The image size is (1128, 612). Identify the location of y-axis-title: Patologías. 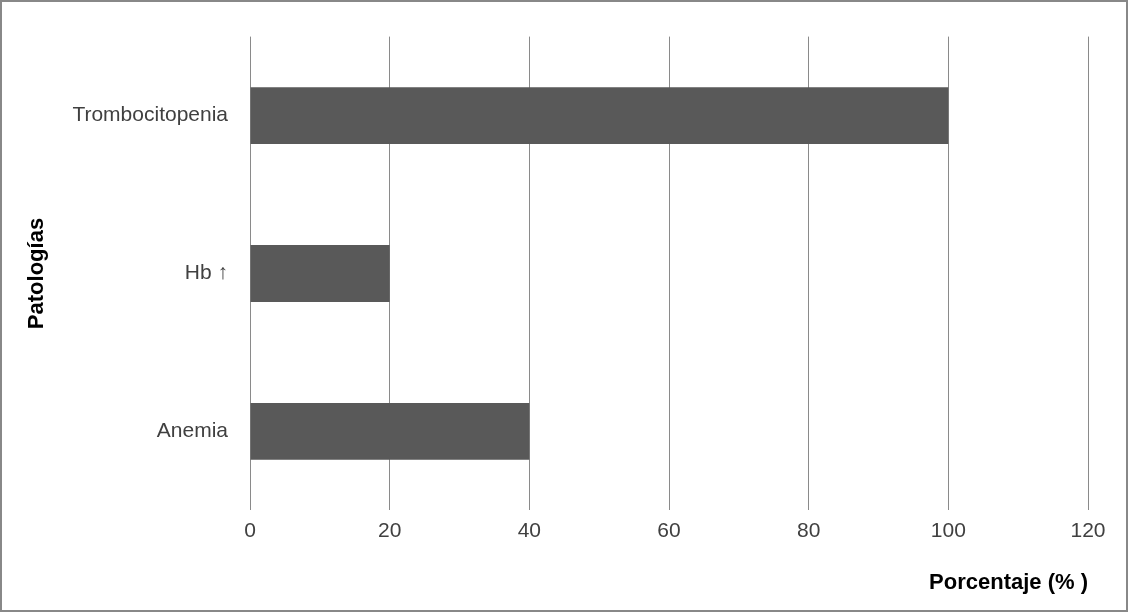
(36, 273).